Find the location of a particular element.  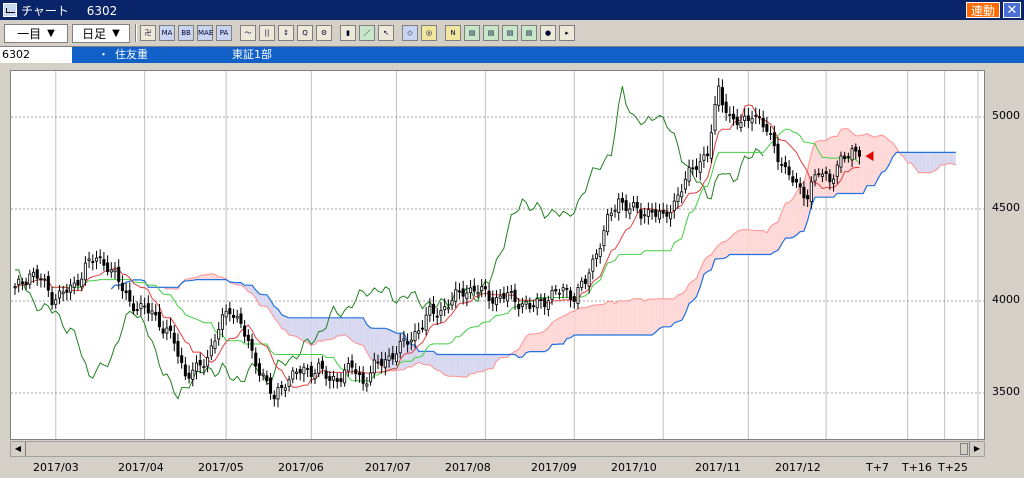

layout-4-icon: ▤ is located at coordinates (529, 33).